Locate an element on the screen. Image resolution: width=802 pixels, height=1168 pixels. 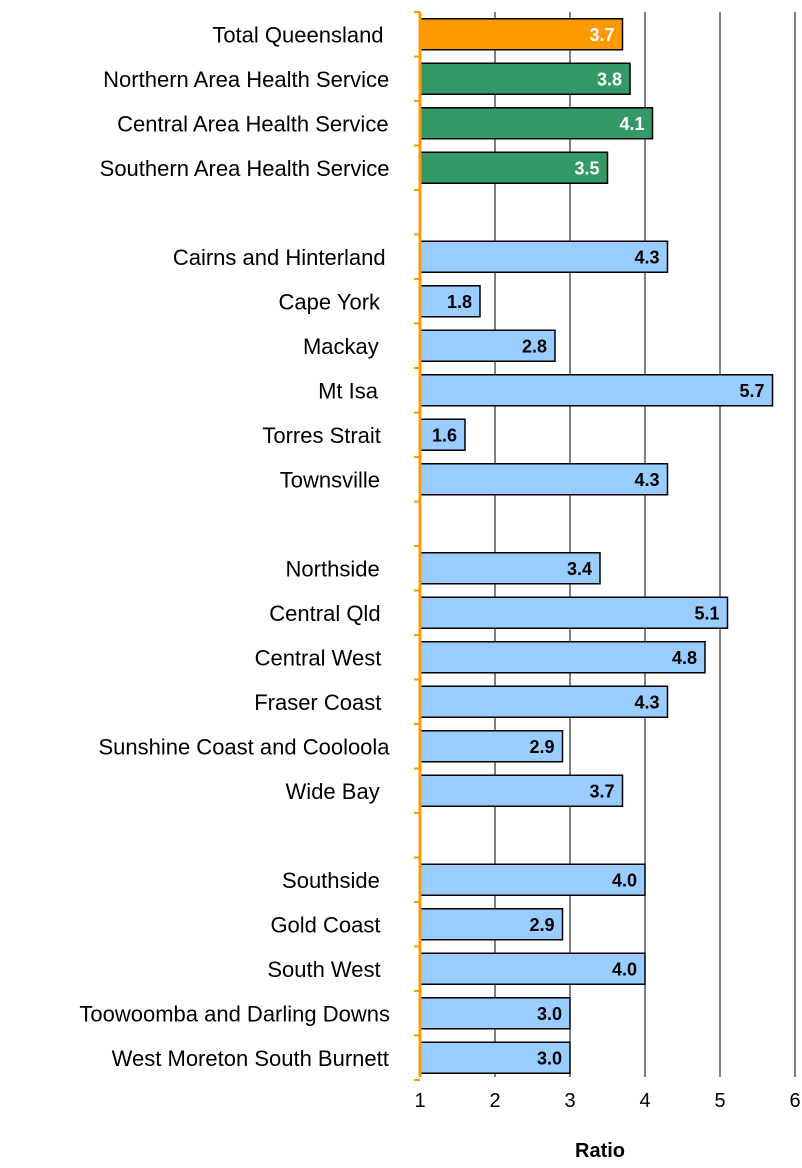
bar-cairns-and-hinterland is located at coordinates (544, 256).